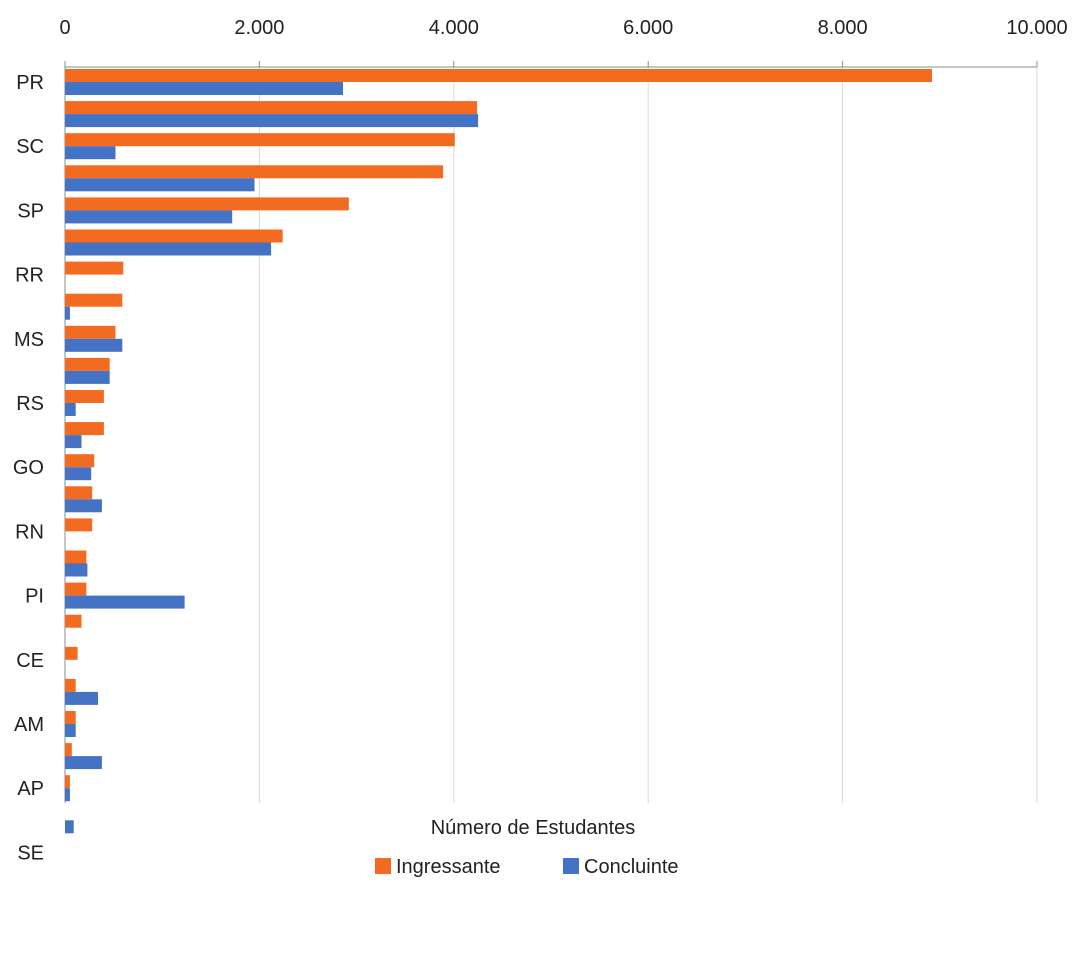 Image resolution: width=1076 pixels, height=957 pixels. I want to click on x-axis-ticks: 0 2.000 4.000 6.000 8.000 10.000, so click(563, 42).